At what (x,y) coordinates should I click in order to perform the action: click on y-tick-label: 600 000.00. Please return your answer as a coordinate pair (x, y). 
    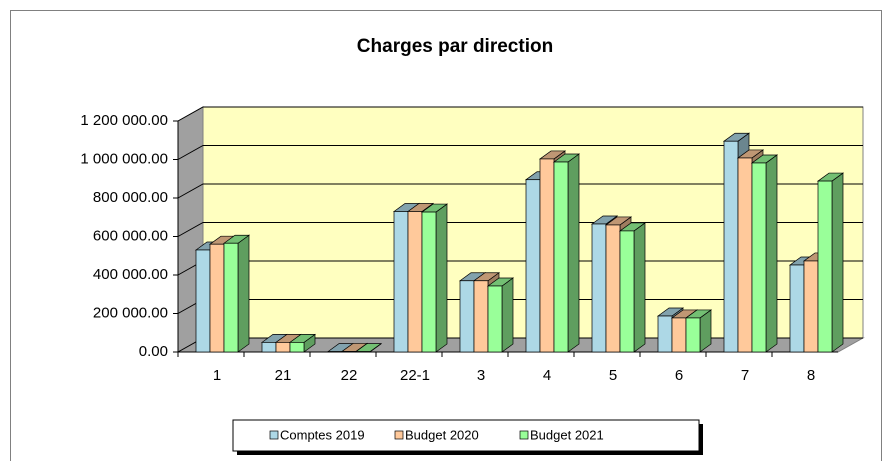
    Looking at the image, I should click on (130, 235).